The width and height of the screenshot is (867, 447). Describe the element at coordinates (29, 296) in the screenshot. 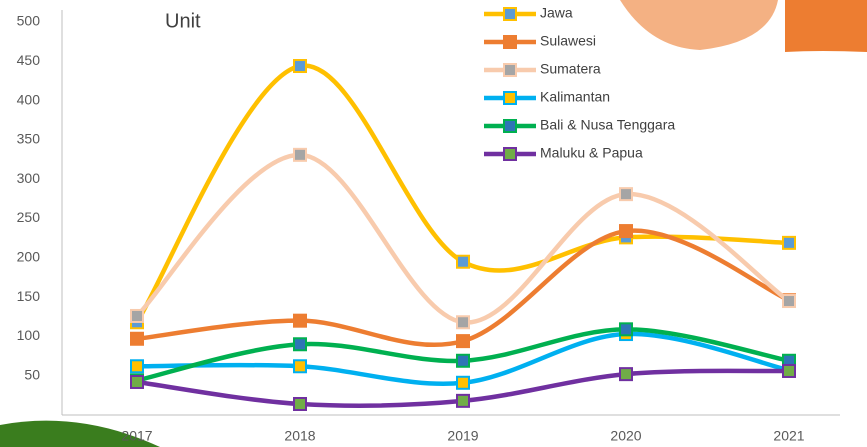

I see `y-tick-label: 150` at that location.